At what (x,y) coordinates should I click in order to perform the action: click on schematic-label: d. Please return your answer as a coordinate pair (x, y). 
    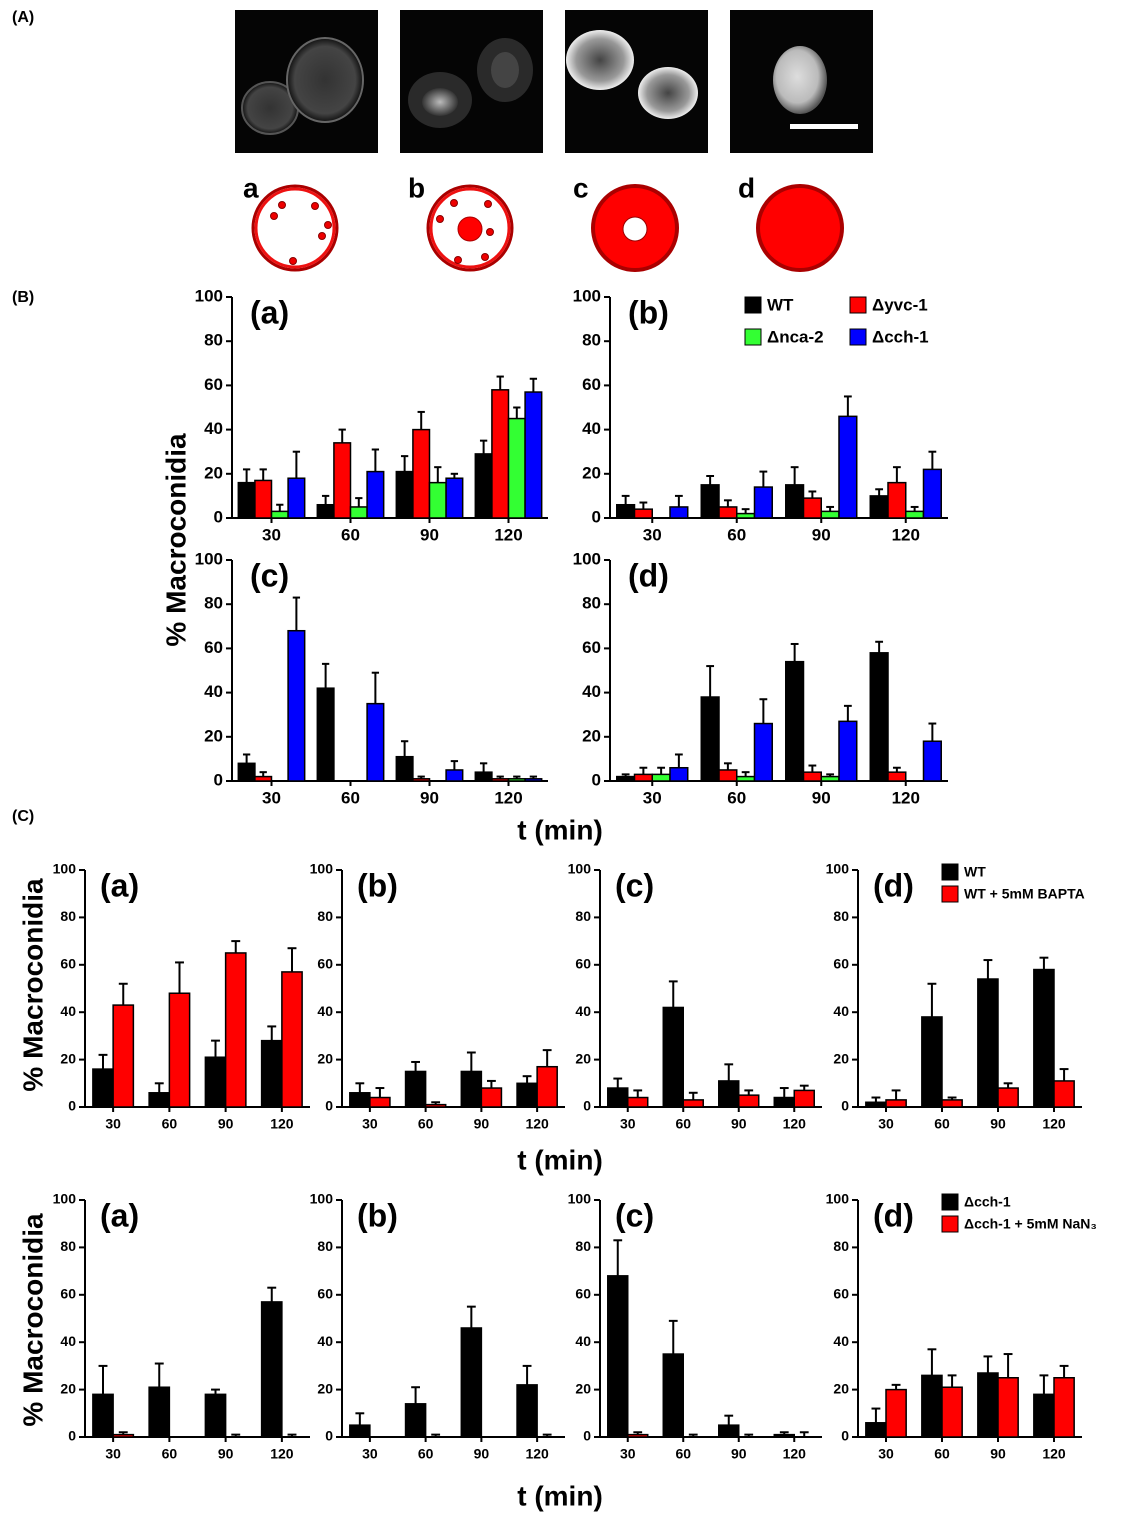
    Looking at the image, I should click on (746, 187).